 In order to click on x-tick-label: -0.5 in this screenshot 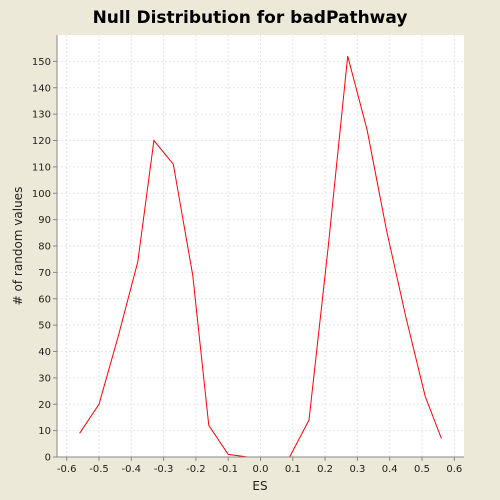, I will do `click(99, 469)`.